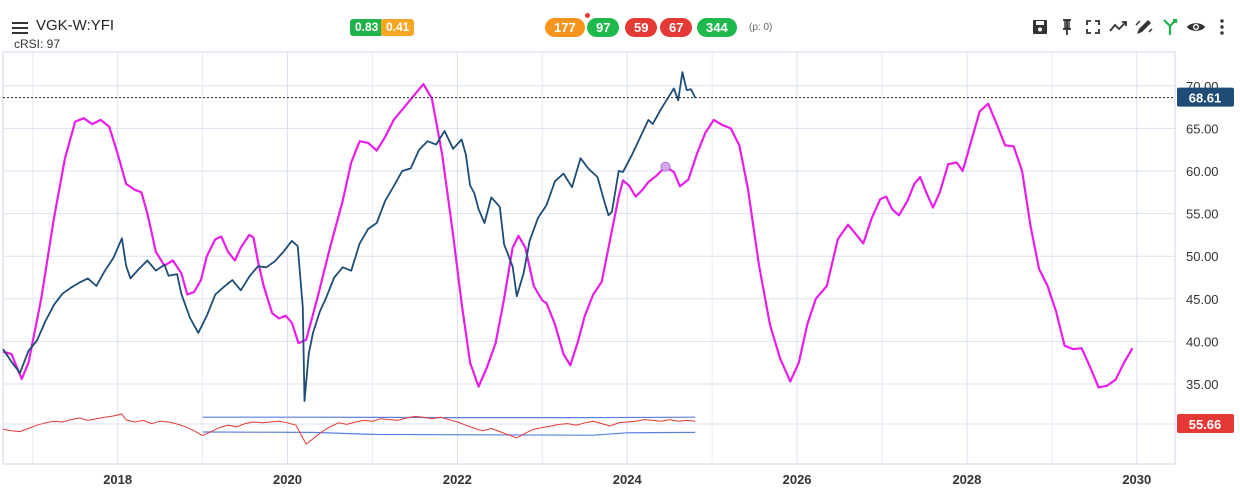  What do you see at coordinates (966, 479) in the screenshot?
I see `x-tick-label: 2028` at bounding box center [966, 479].